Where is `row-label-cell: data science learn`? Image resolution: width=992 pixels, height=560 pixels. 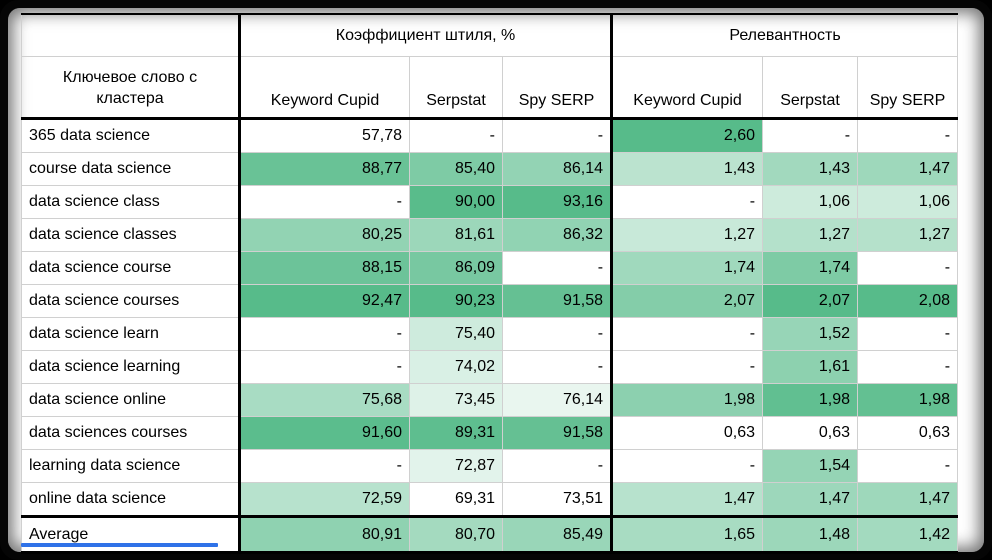 row-label-cell: data science learn is located at coordinates (130, 334).